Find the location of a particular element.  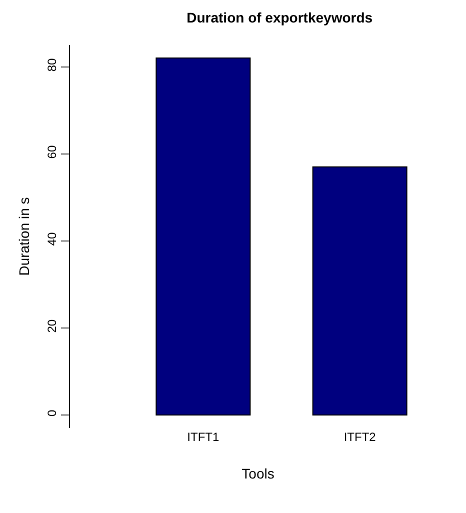

y-tick-label: 80 is located at coordinates (52, 65).